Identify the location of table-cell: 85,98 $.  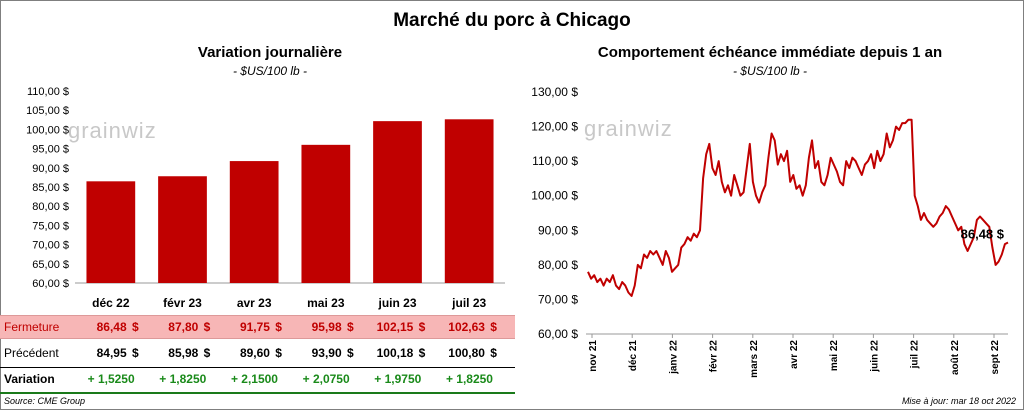
(182, 353).